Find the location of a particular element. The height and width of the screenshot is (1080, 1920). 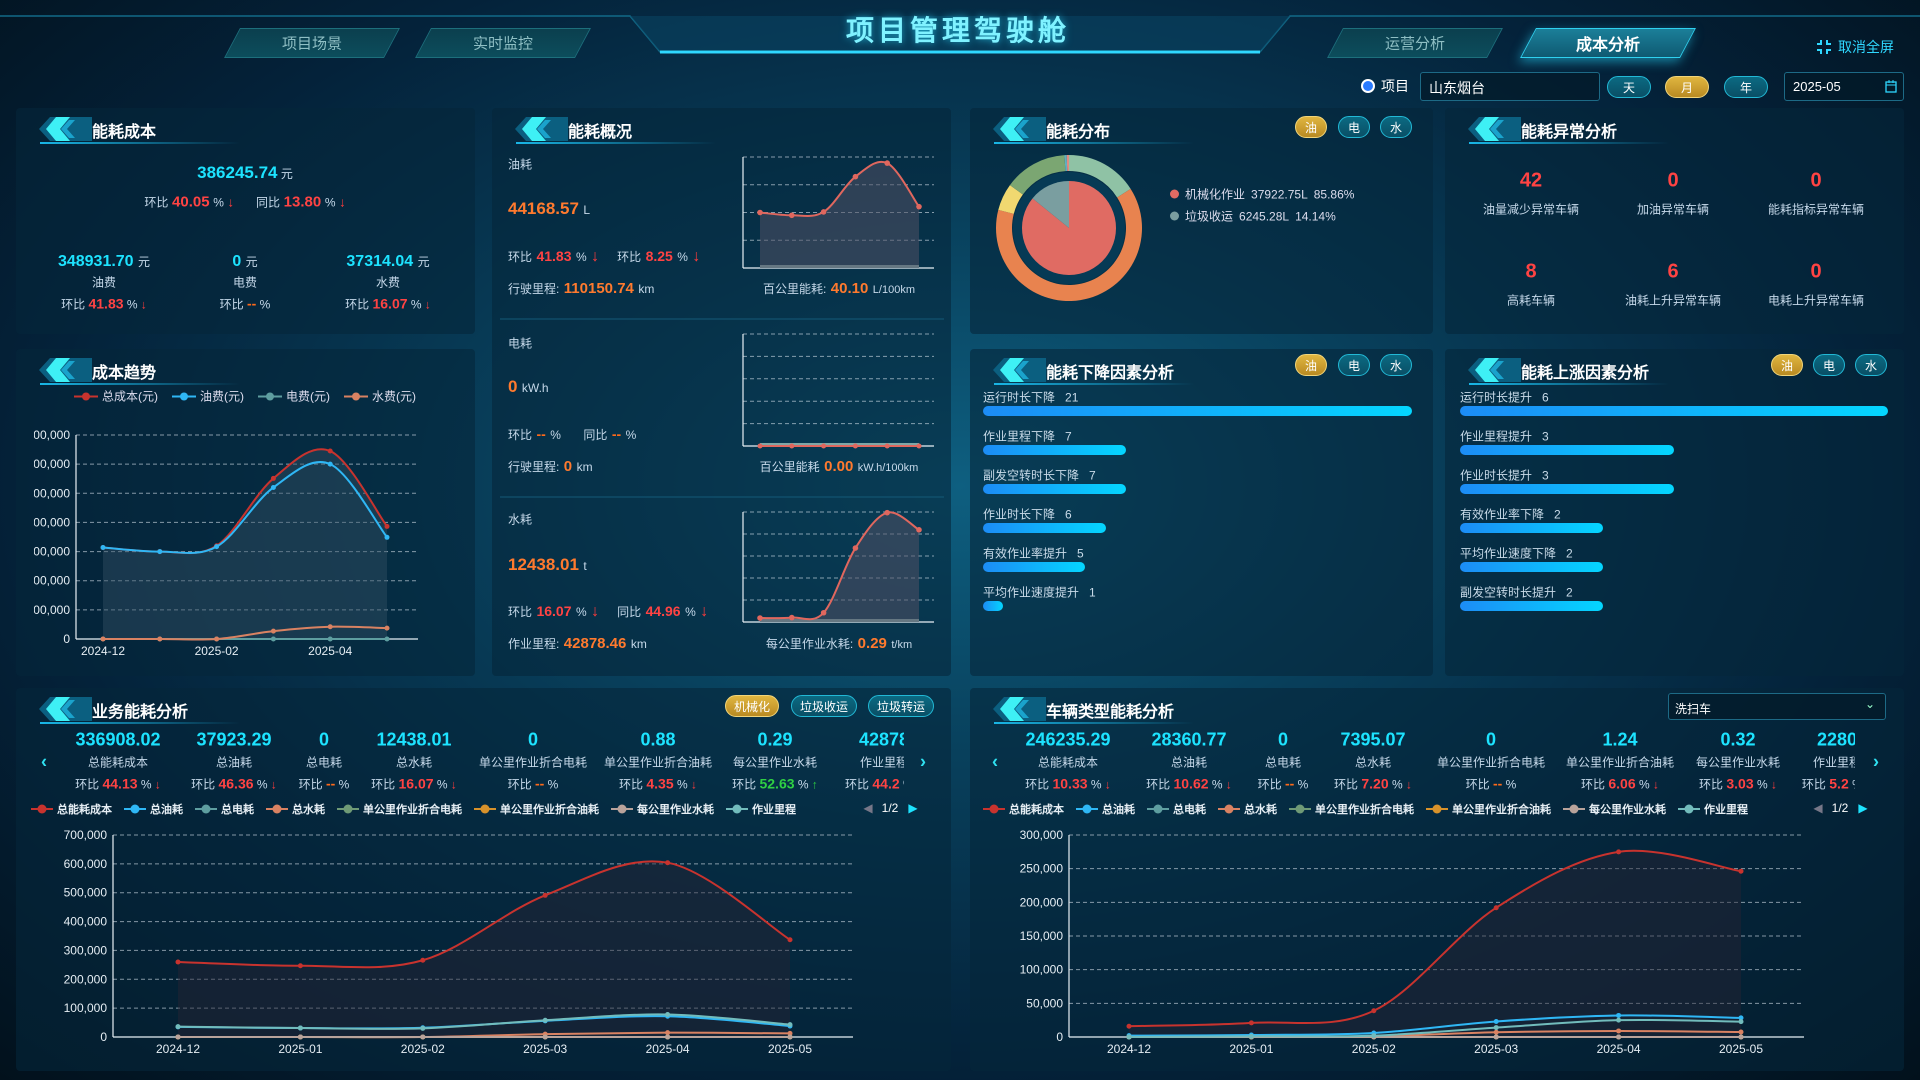

business-type-toggle: 垃圾转运 is located at coordinates (901, 706).